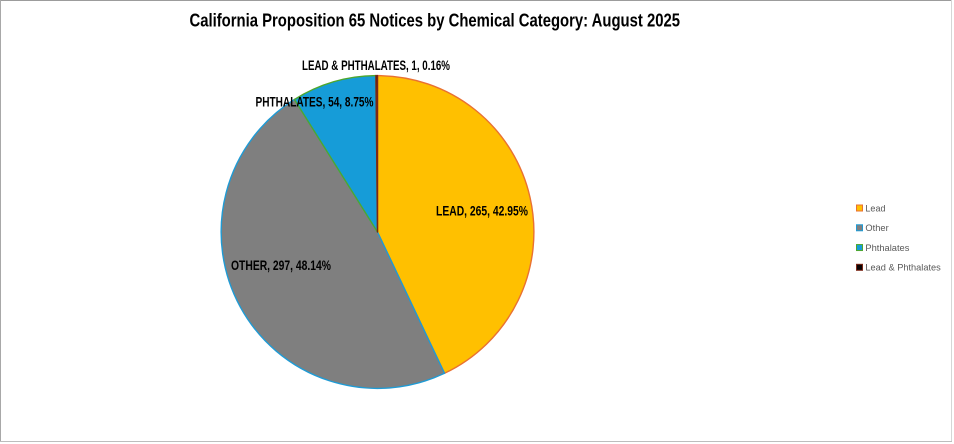 The image size is (954, 444). What do you see at coordinates (376, 65) in the screenshot?
I see `svg-text: LEAD & PHTHALATES, 1, 0.16%` at bounding box center [376, 65].